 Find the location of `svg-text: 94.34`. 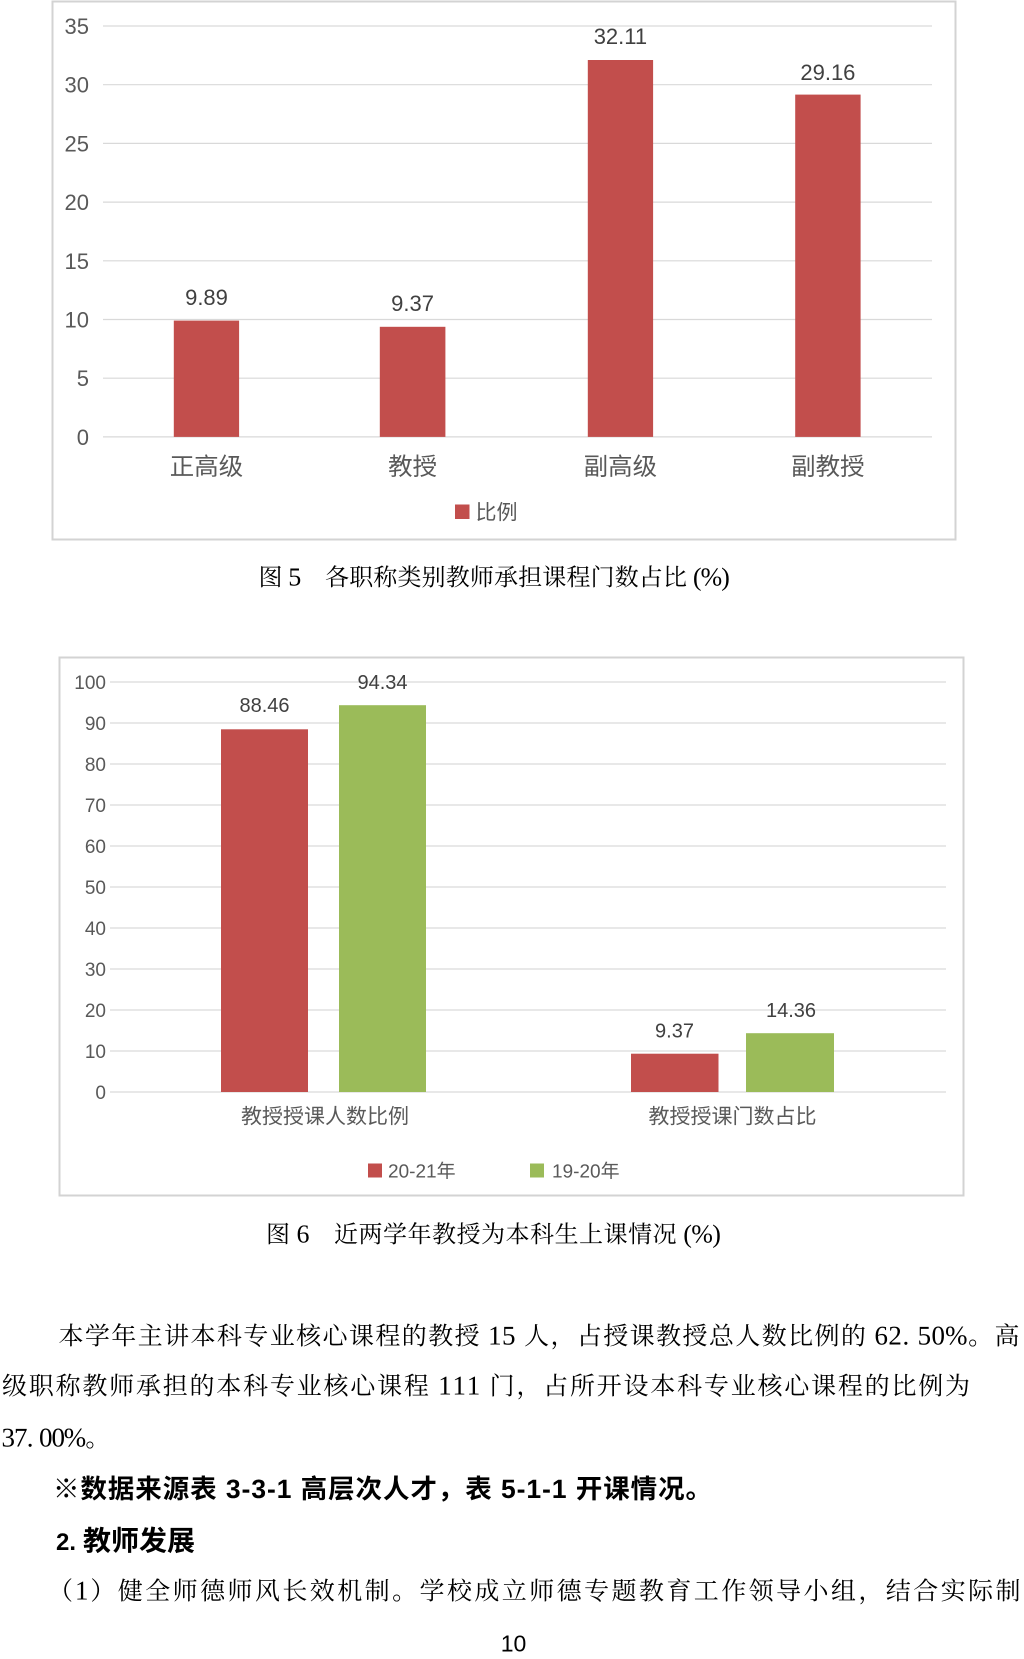

svg-text: 94.34 is located at coordinates (382, 683).